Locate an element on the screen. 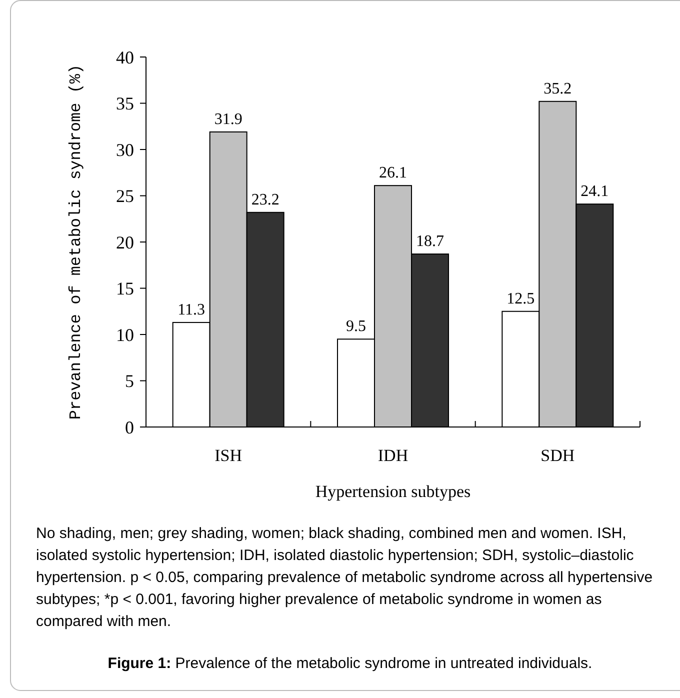  y-tick-label: 20 is located at coordinates (125, 242).